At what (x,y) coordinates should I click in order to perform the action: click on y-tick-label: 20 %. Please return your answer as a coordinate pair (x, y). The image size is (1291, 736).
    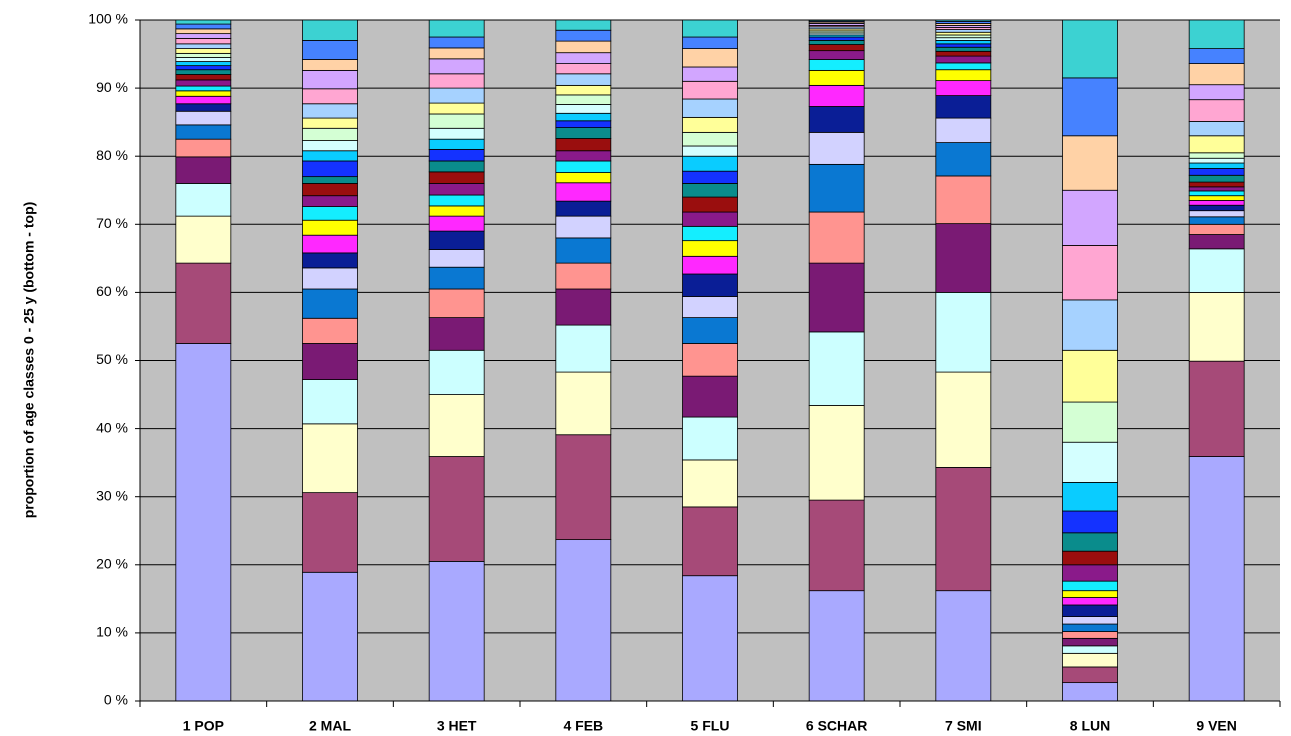
    Looking at the image, I should click on (112, 564).